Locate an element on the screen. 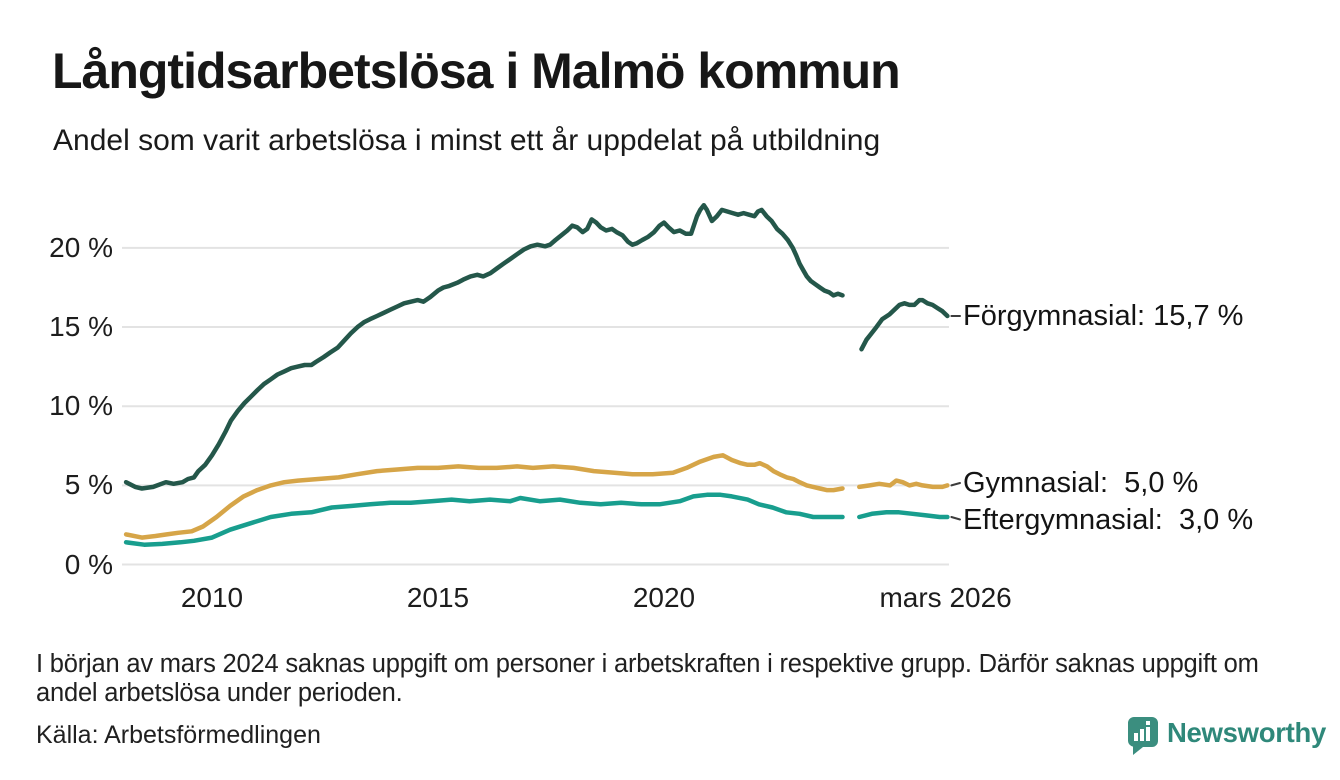  y-tick-label-15: 15 % is located at coordinates (81, 327).